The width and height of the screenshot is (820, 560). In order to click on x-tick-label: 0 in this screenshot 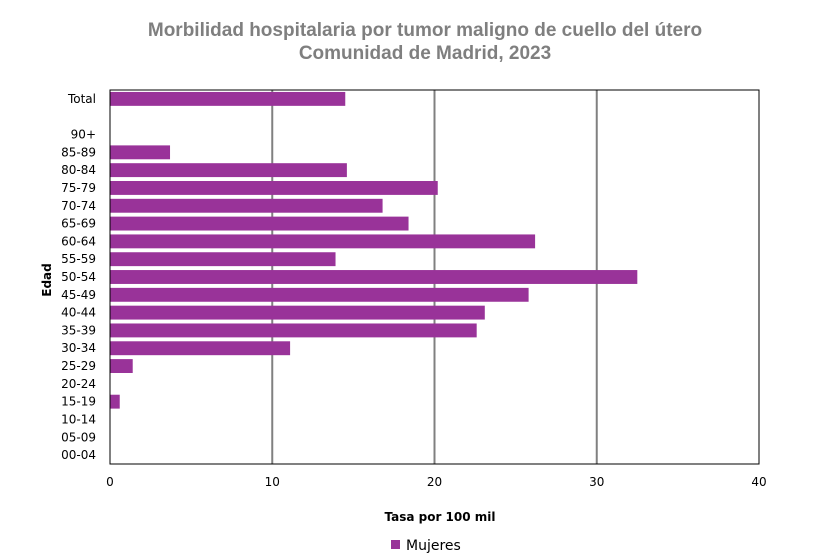, I will do `click(110, 482)`.